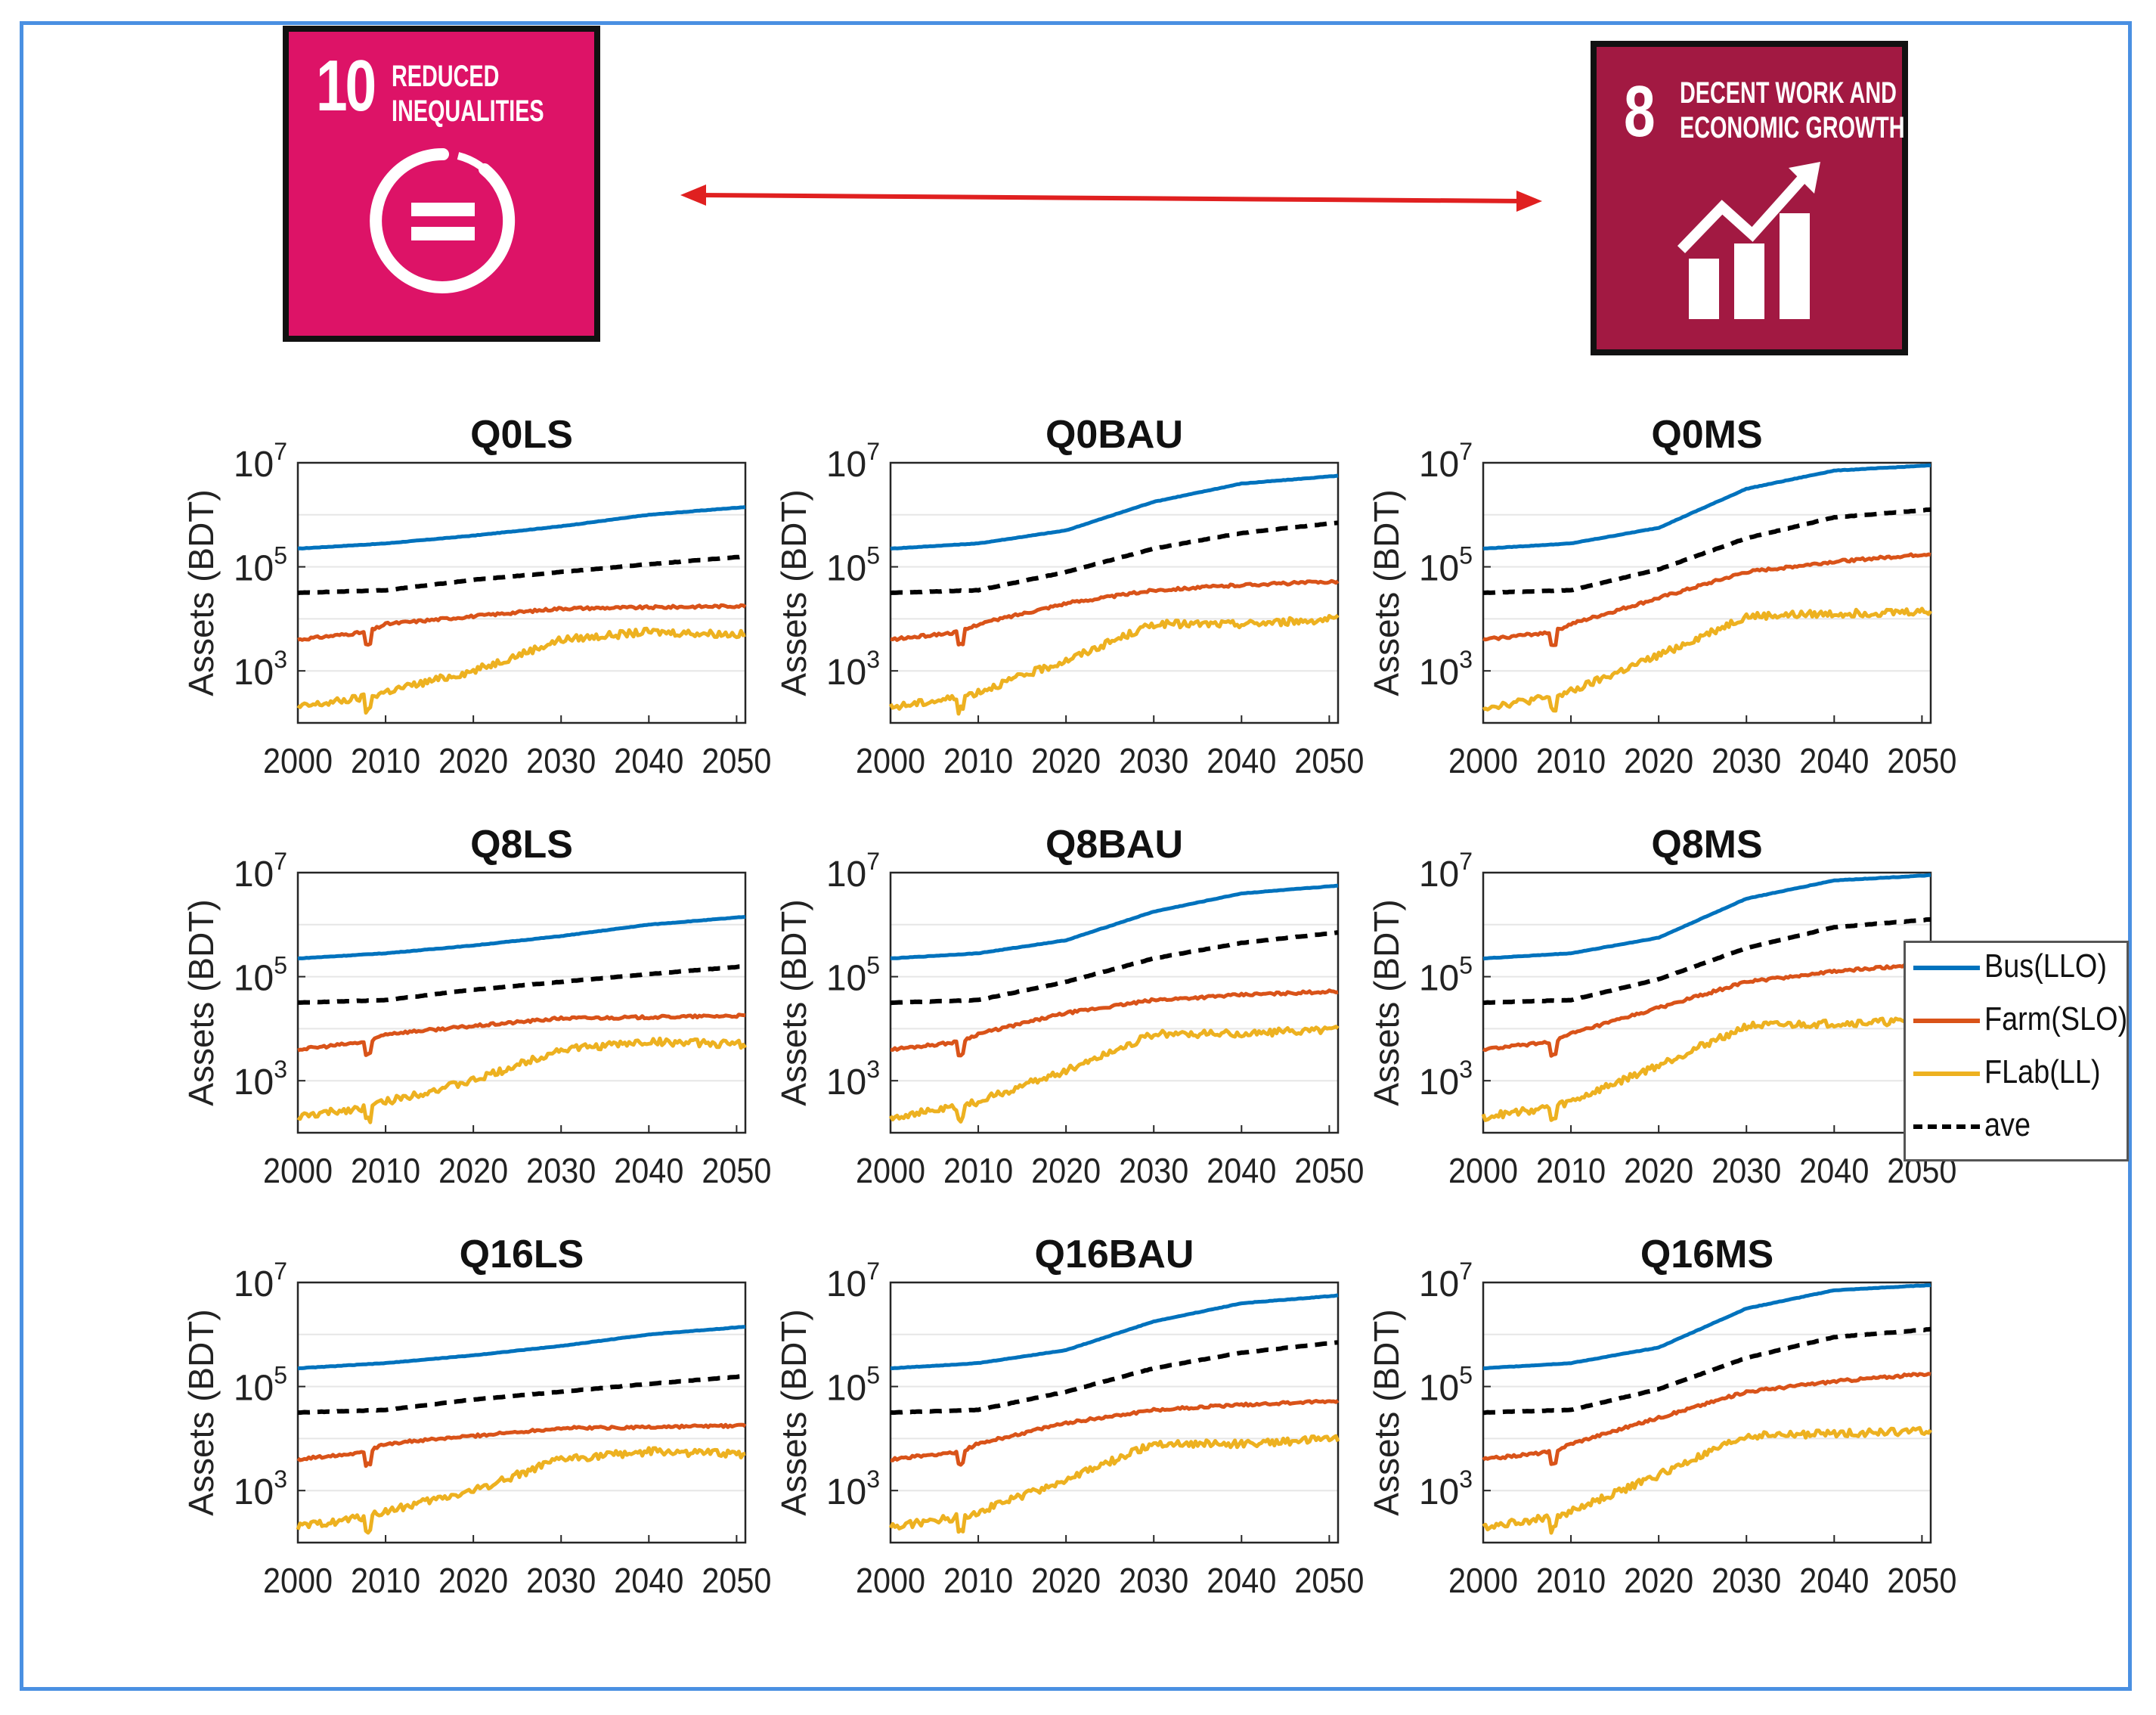 This screenshot has width=2156, height=1715. What do you see at coordinates (2016, 1051) in the screenshot?
I see `legend: Bus(LLO) Farm(SLO) FLab(LL) ave` at bounding box center [2016, 1051].